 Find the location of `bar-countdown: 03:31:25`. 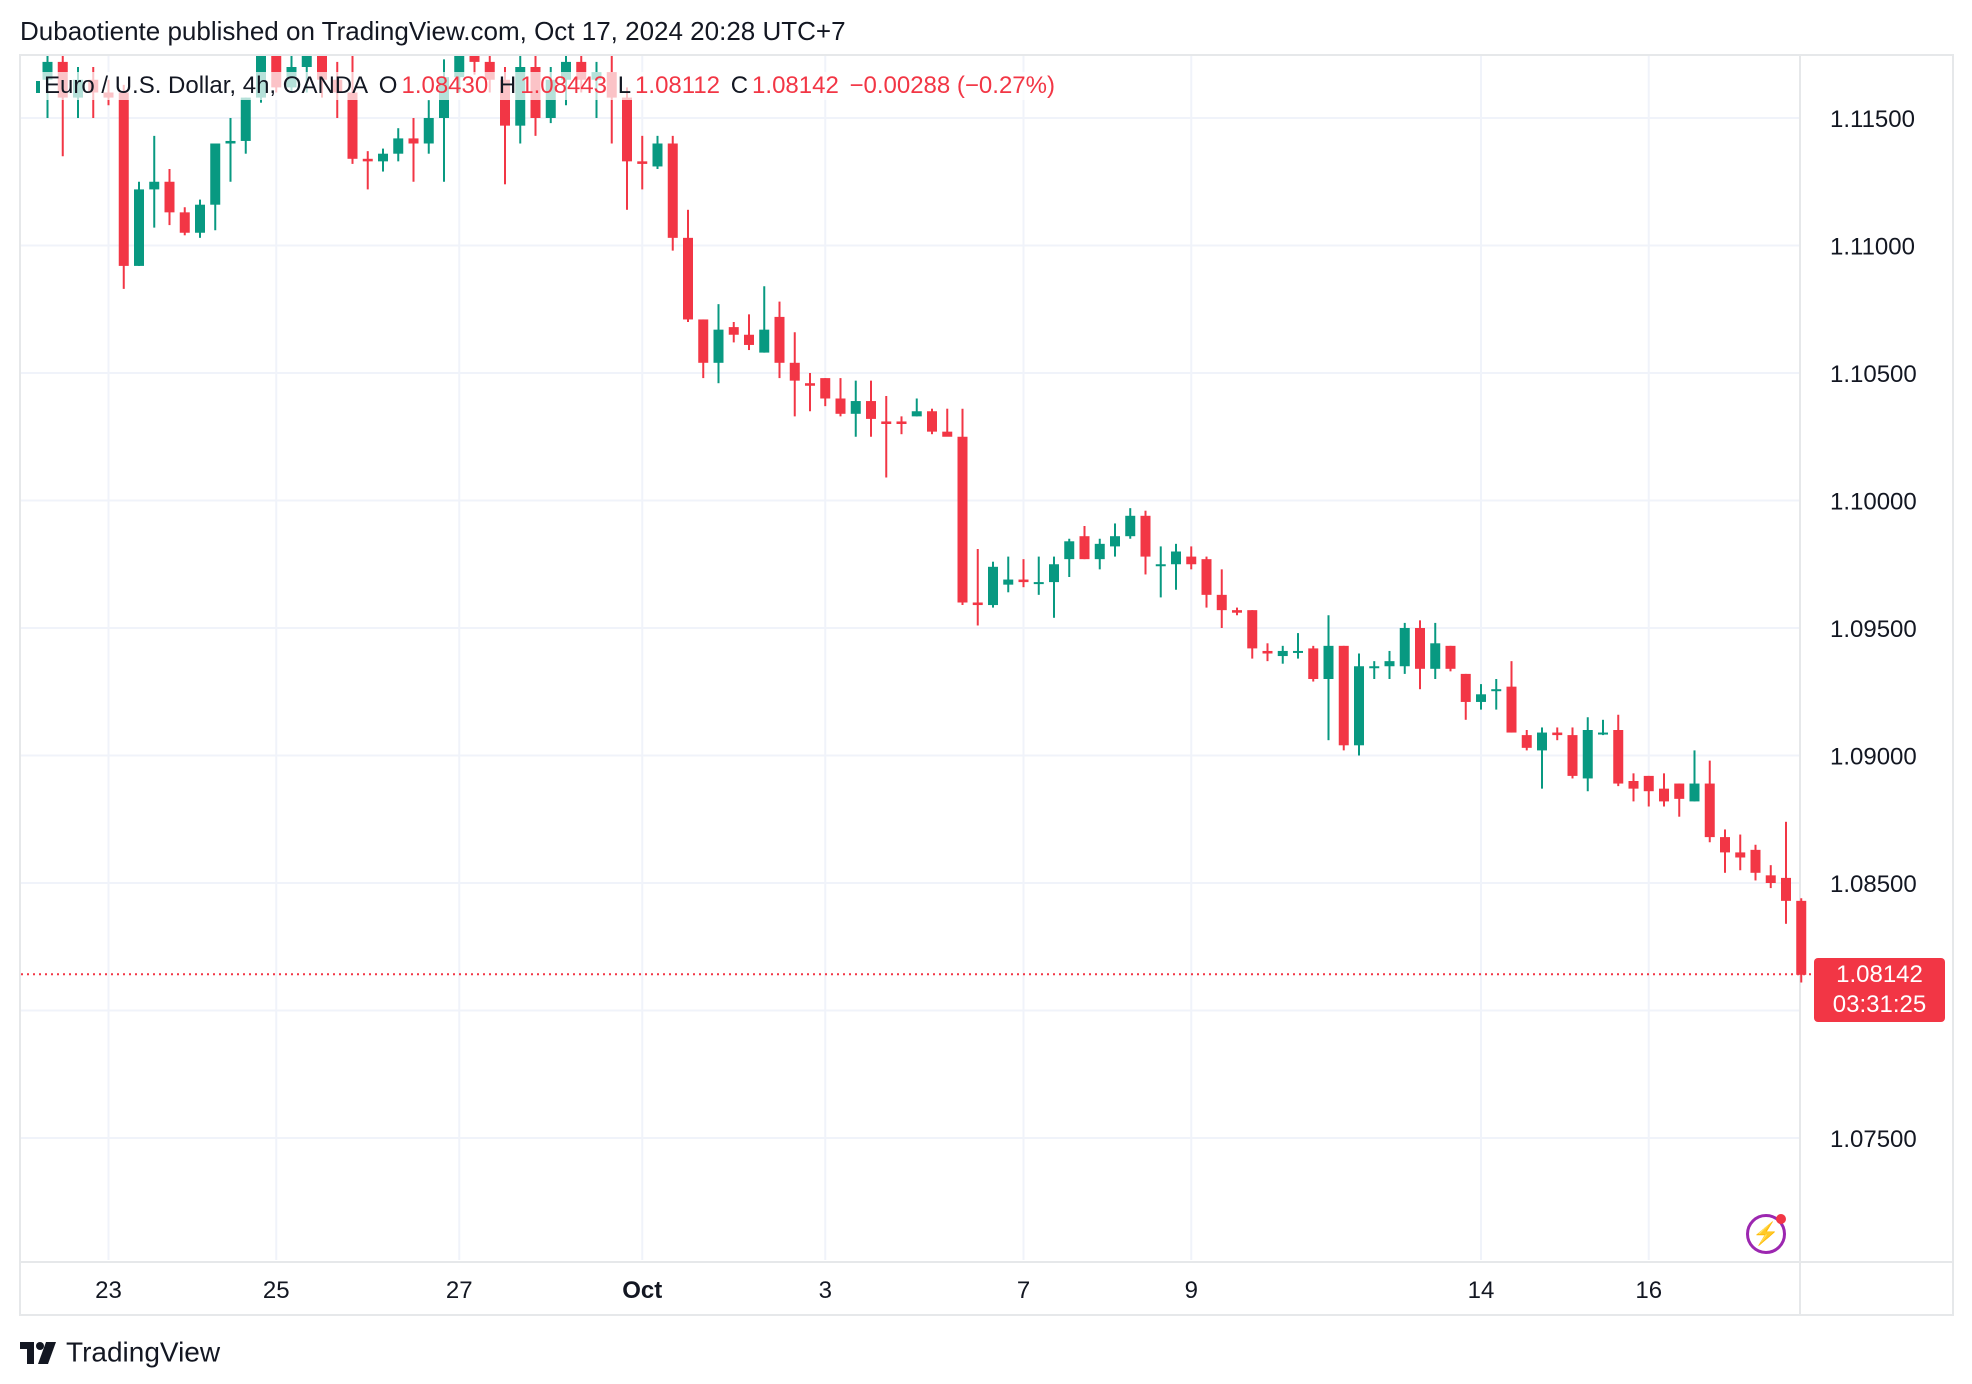

bar-countdown: 03:31:25 is located at coordinates (1879, 1004).